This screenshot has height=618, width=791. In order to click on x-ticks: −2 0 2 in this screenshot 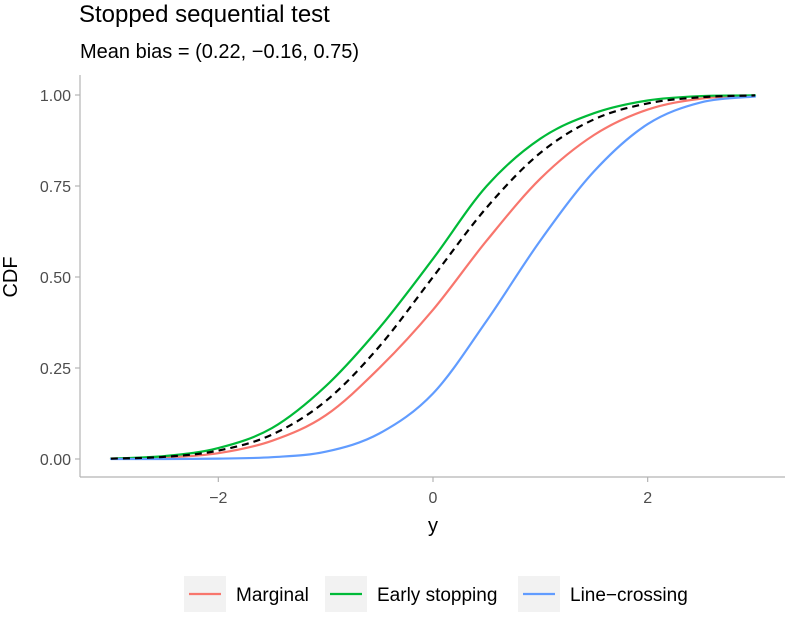, I will do `click(430, 492)`.